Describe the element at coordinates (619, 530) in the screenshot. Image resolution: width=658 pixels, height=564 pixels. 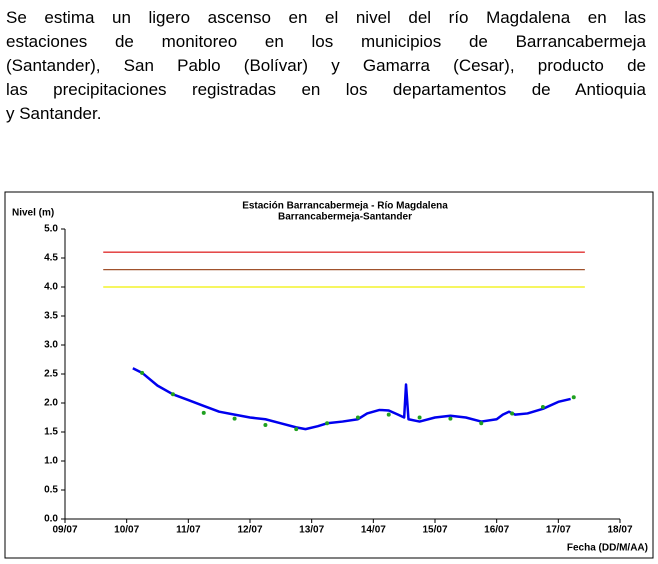
I see `x-tick-label: 18/07` at that location.